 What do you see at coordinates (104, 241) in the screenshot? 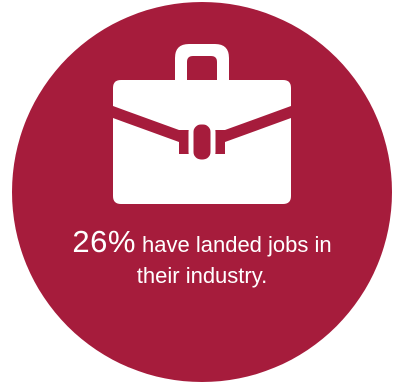
I see `stat-percentage: 26%` at bounding box center [104, 241].